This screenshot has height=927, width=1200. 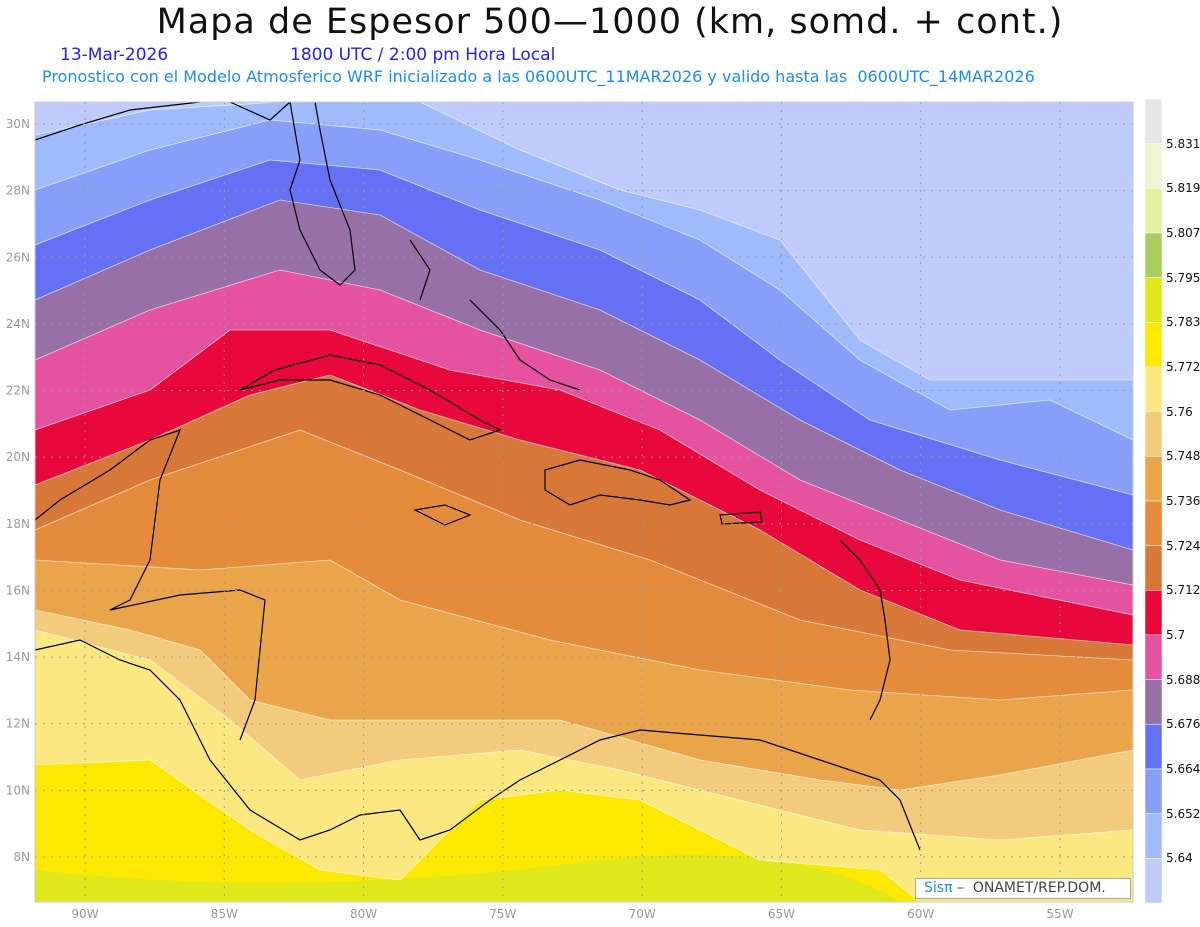 What do you see at coordinates (1183, 456) in the screenshot?
I see `colorbar-label: 5.748` at bounding box center [1183, 456].